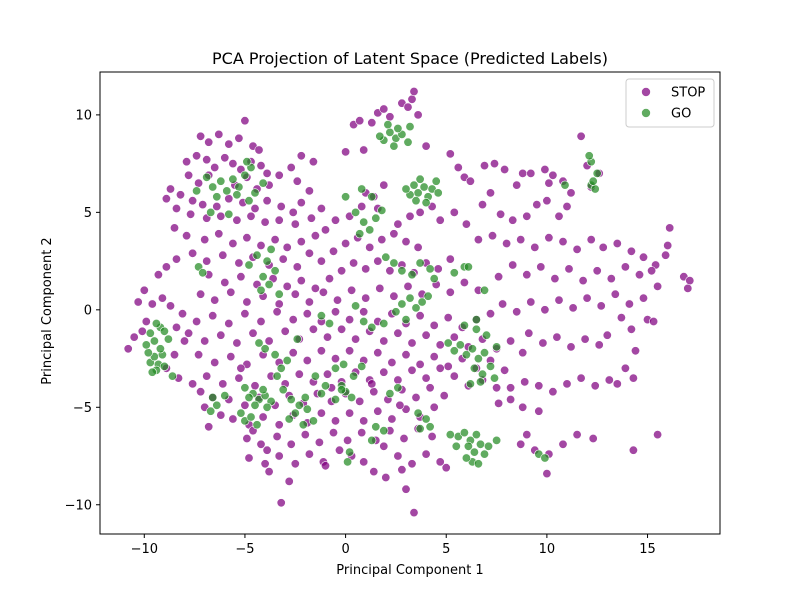 The height and width of the screenshot is (600, 800). Describe the element at coordinates (647, 549) in the screenshot. I see `x-tick-label: 15` at that location.